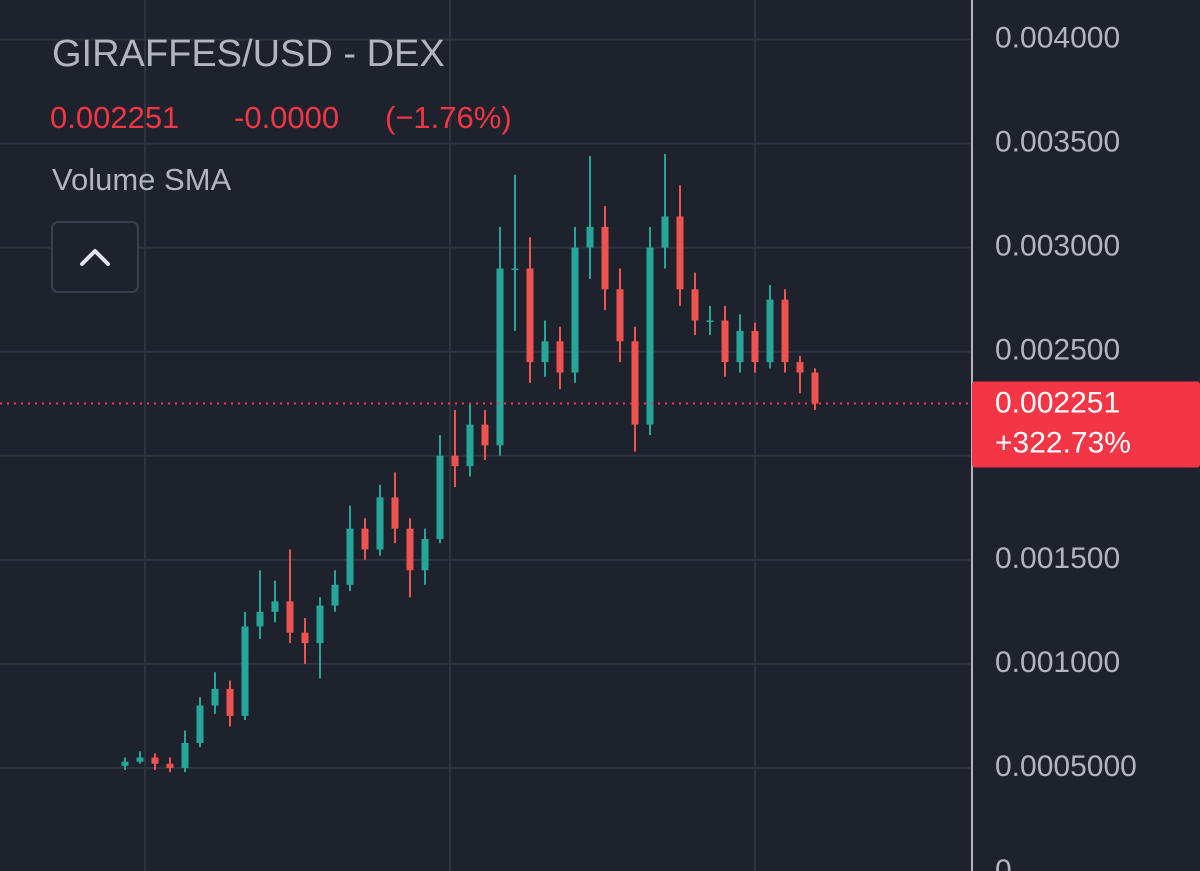 The width and height of the screenshot is (1200, 871). What do you see at coordinates (114, 117) in the screenshot?
I see `price: 0.002251` at bounding box center [114, 117].